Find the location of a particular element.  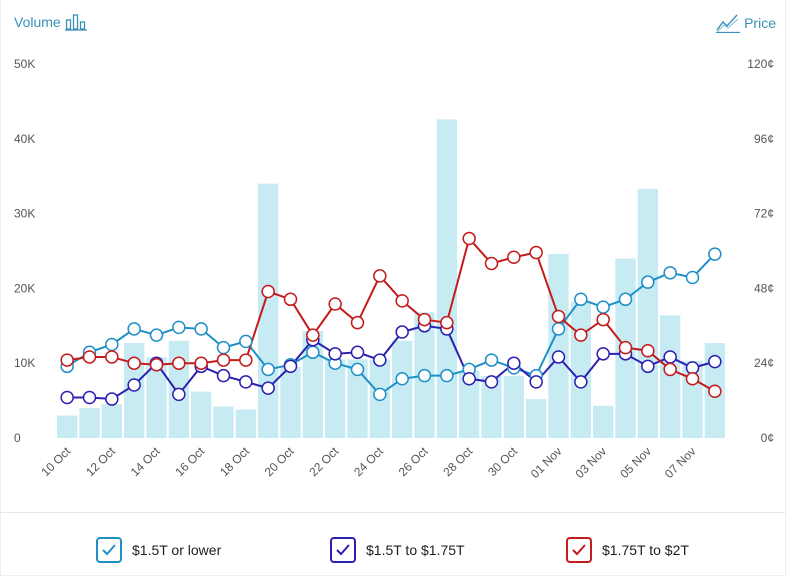

x-tick-label: 28 Oct is located at coordinates (457, 461).